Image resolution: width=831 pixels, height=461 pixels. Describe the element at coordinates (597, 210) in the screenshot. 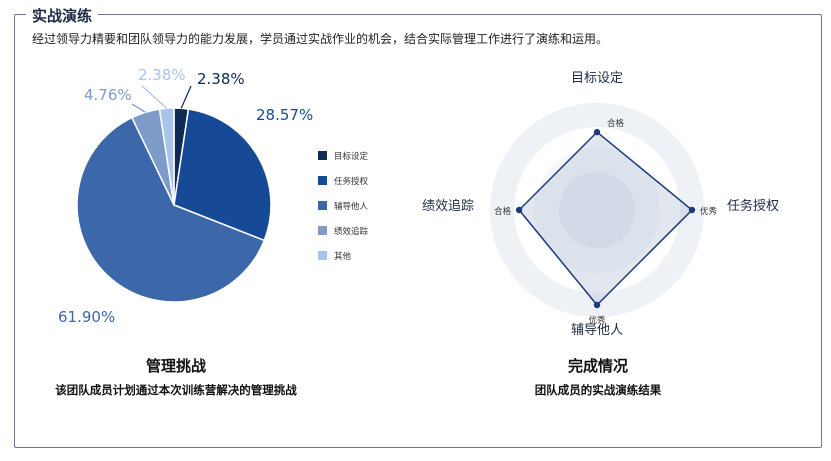

I see `radar-ring-core` at that location.